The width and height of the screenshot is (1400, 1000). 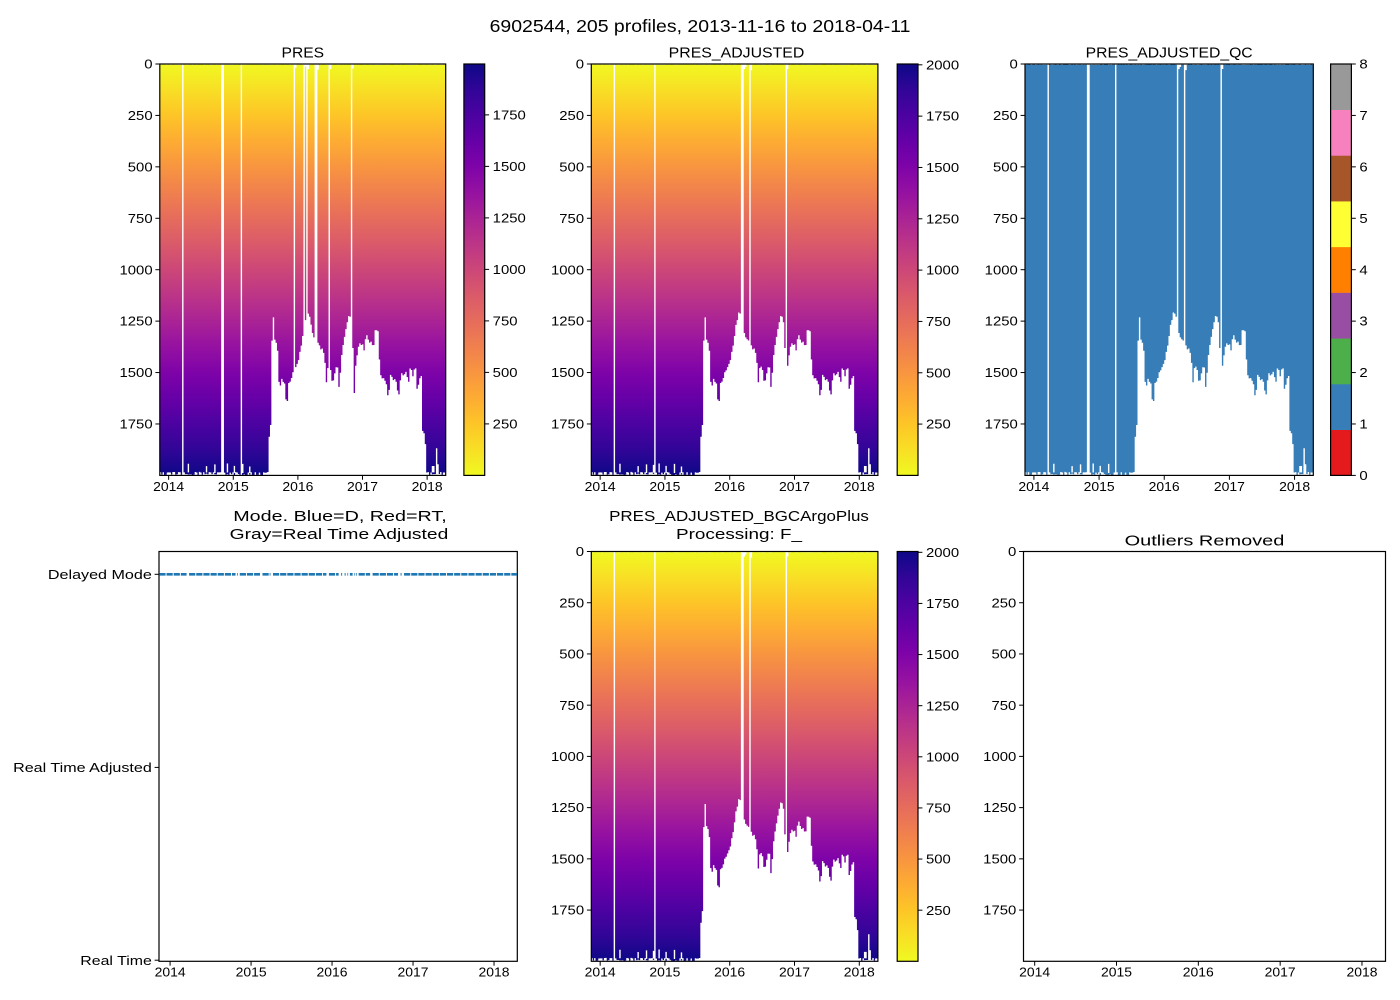 I want to click on svg-text: 4, so click(x=1363, y=269).